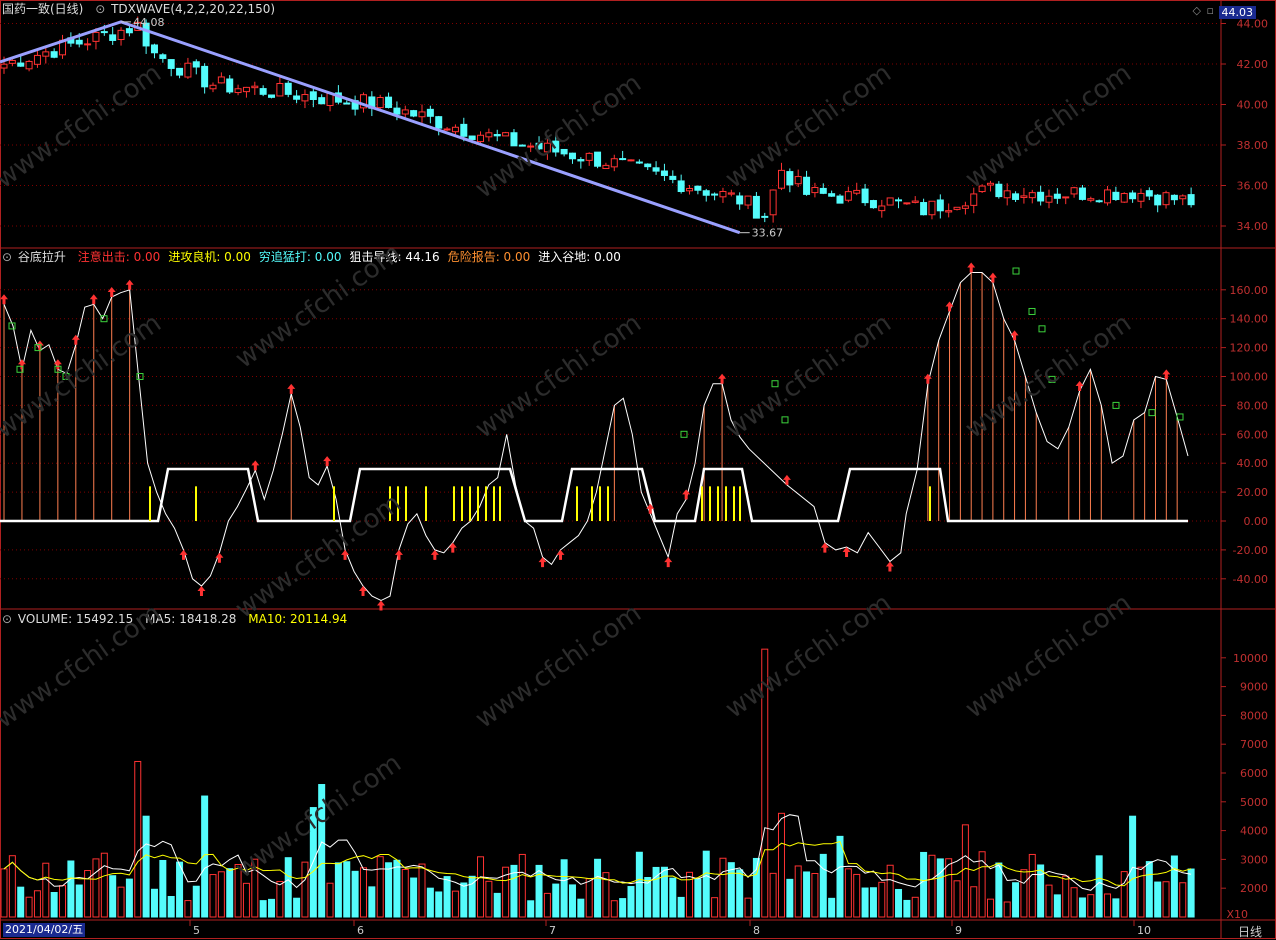  Describe the element at coordinates (44, 930) in the screenshot. I see `date-start-label: 2021/04/02/五` at that location.